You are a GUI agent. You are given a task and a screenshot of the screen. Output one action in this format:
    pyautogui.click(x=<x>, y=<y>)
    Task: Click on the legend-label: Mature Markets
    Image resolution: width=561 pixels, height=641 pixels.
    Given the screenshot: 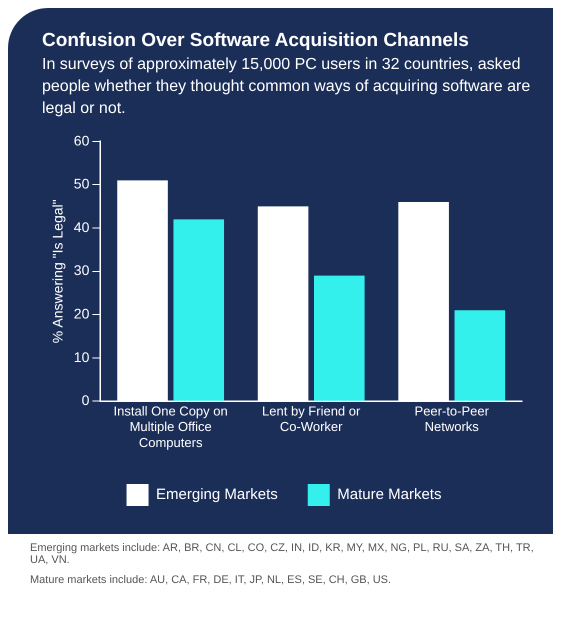 What is the action you would take?
    pyautogui.click(x=389, y=495)
    